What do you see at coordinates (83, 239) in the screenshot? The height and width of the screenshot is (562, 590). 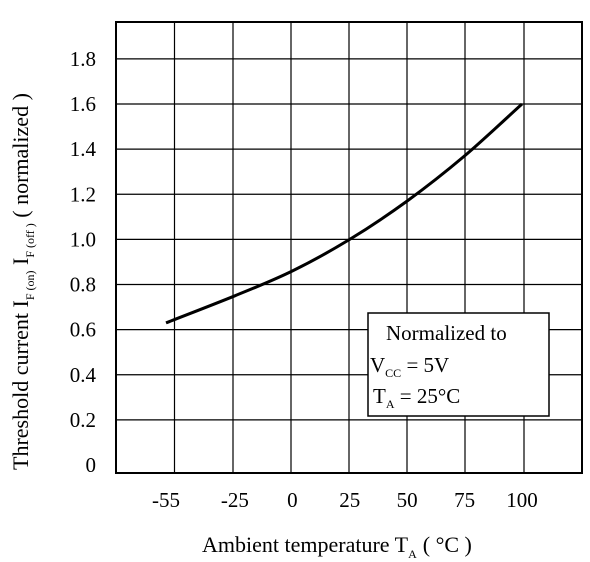 I see `y-tick-label: 1.0` at bounding box center [83, 239].